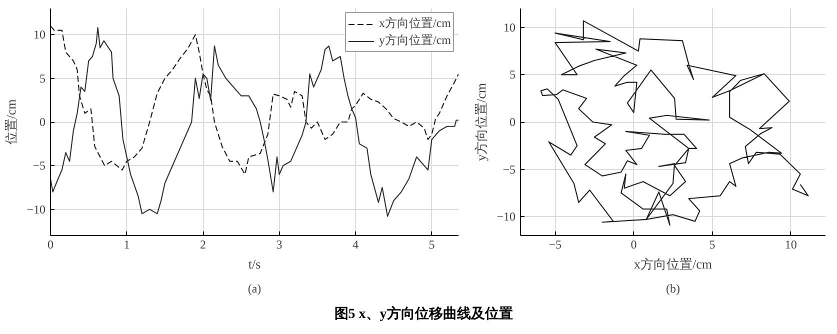 This screenshot has width=837, height=334. Describe the element at coordinates (355, 245) in the screenshot. I see `x-tick-label: 4` at that location.